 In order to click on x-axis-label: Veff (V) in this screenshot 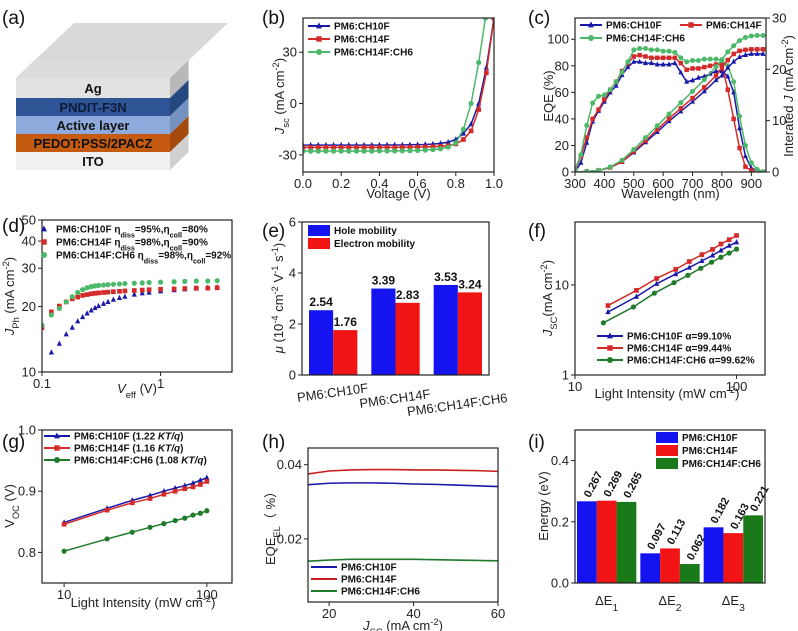, I will do `click(137, 390)`.